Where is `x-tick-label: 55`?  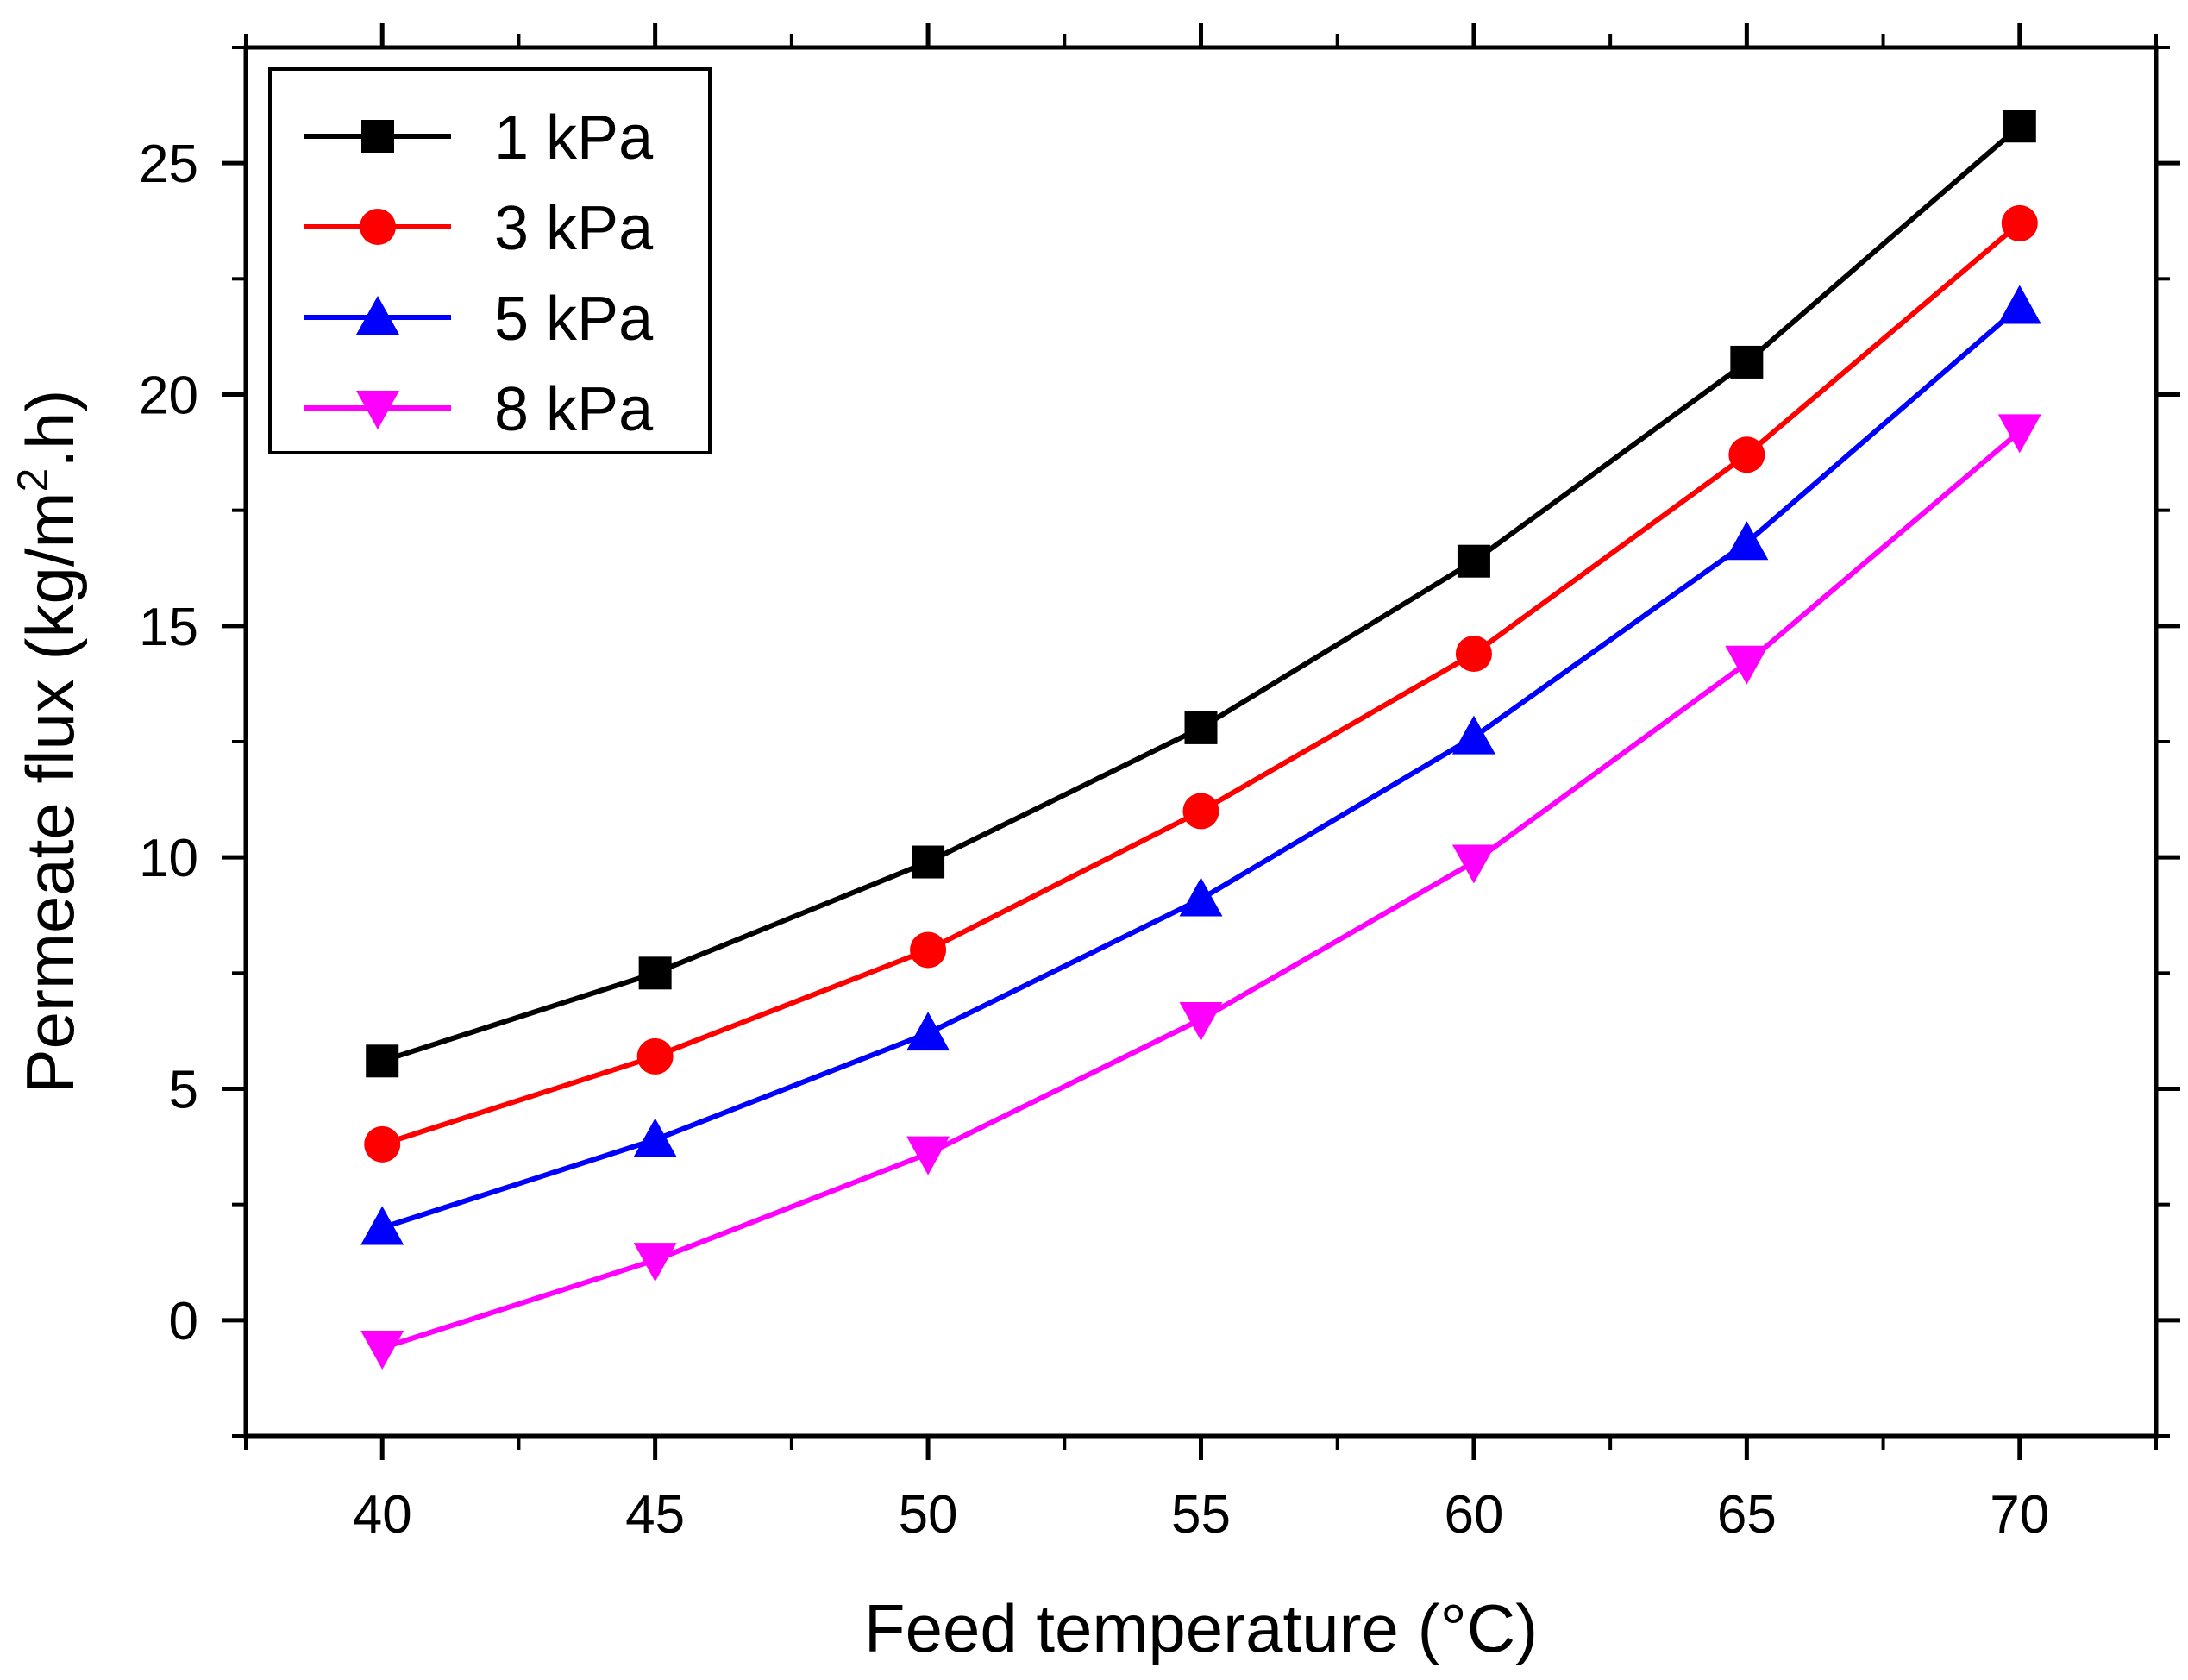
x-tick-label: 55 is located at coordinates (1201, 1515).